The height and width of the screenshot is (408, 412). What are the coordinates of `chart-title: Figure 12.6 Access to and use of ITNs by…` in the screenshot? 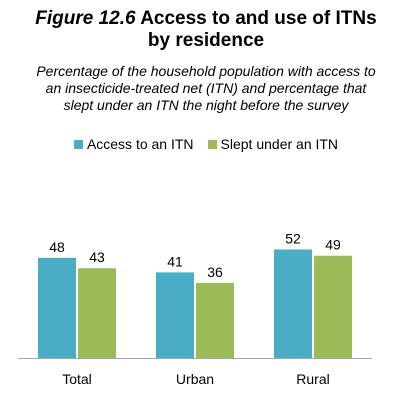 It's located at (206, 30).